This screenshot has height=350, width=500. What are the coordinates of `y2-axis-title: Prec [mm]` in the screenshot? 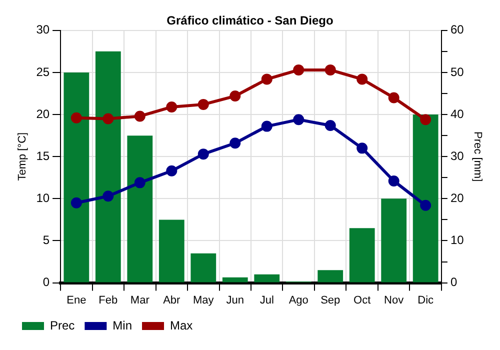 It's located at (477, 157).